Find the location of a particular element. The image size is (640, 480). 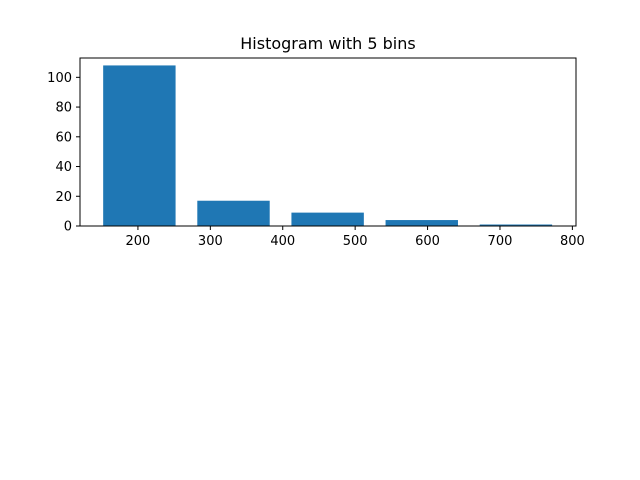

x-tick-label: 800 is located at coordinates (572, 241).